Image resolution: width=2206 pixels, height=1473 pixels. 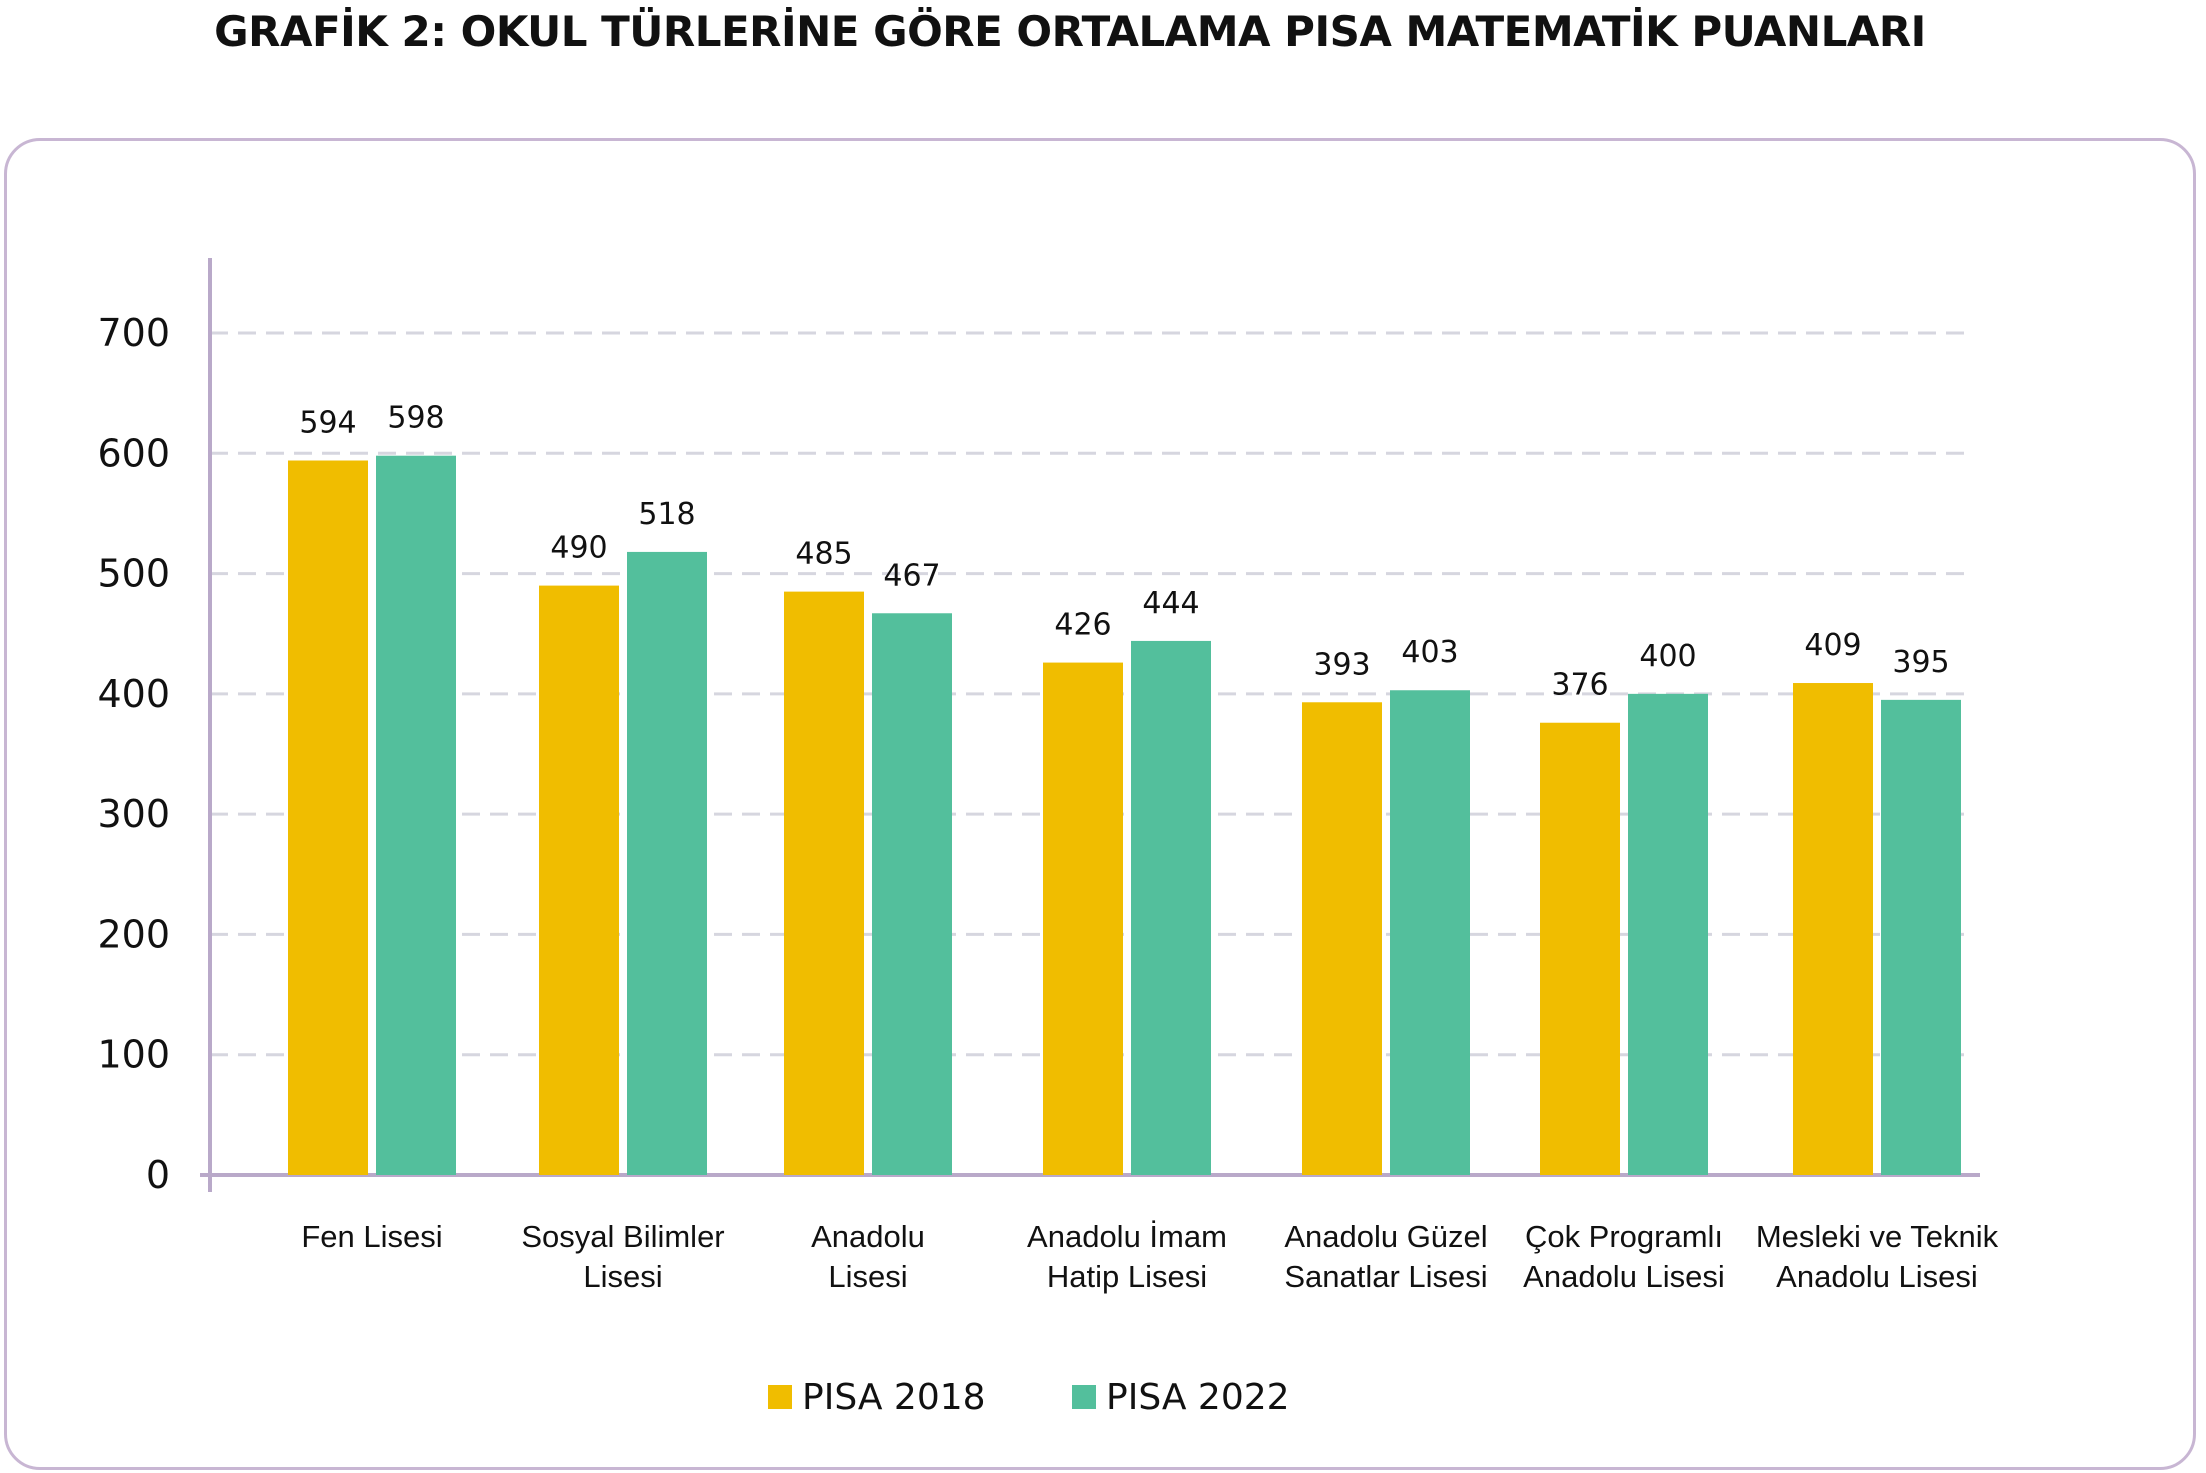 What do you see at coordinates (133, 1055) in the screenshot?
I see `y-tick-label: 100` at bounding box center [133, 1055].